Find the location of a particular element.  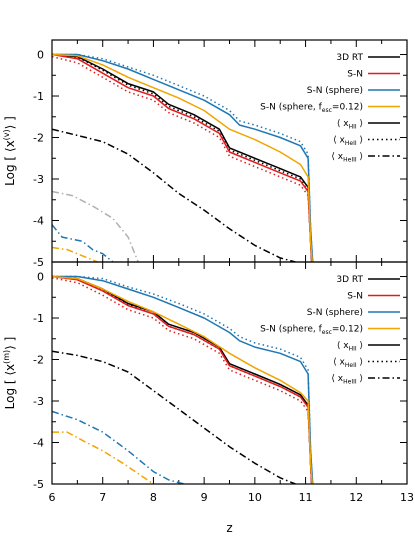

series-s-n-heiii is located at coordinates (95, 226).